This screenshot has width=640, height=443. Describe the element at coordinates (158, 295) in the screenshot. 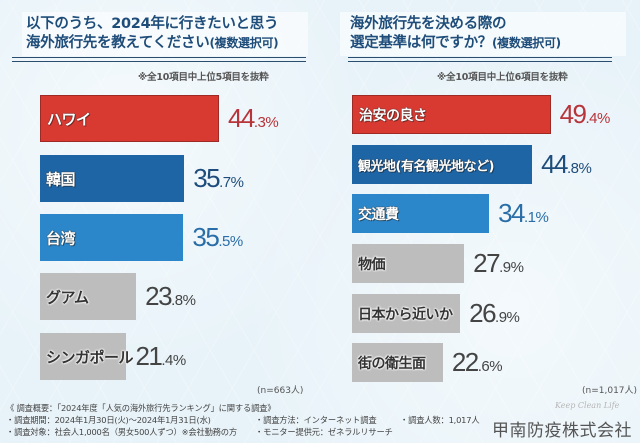

I see `value-integer: 23` at that location.